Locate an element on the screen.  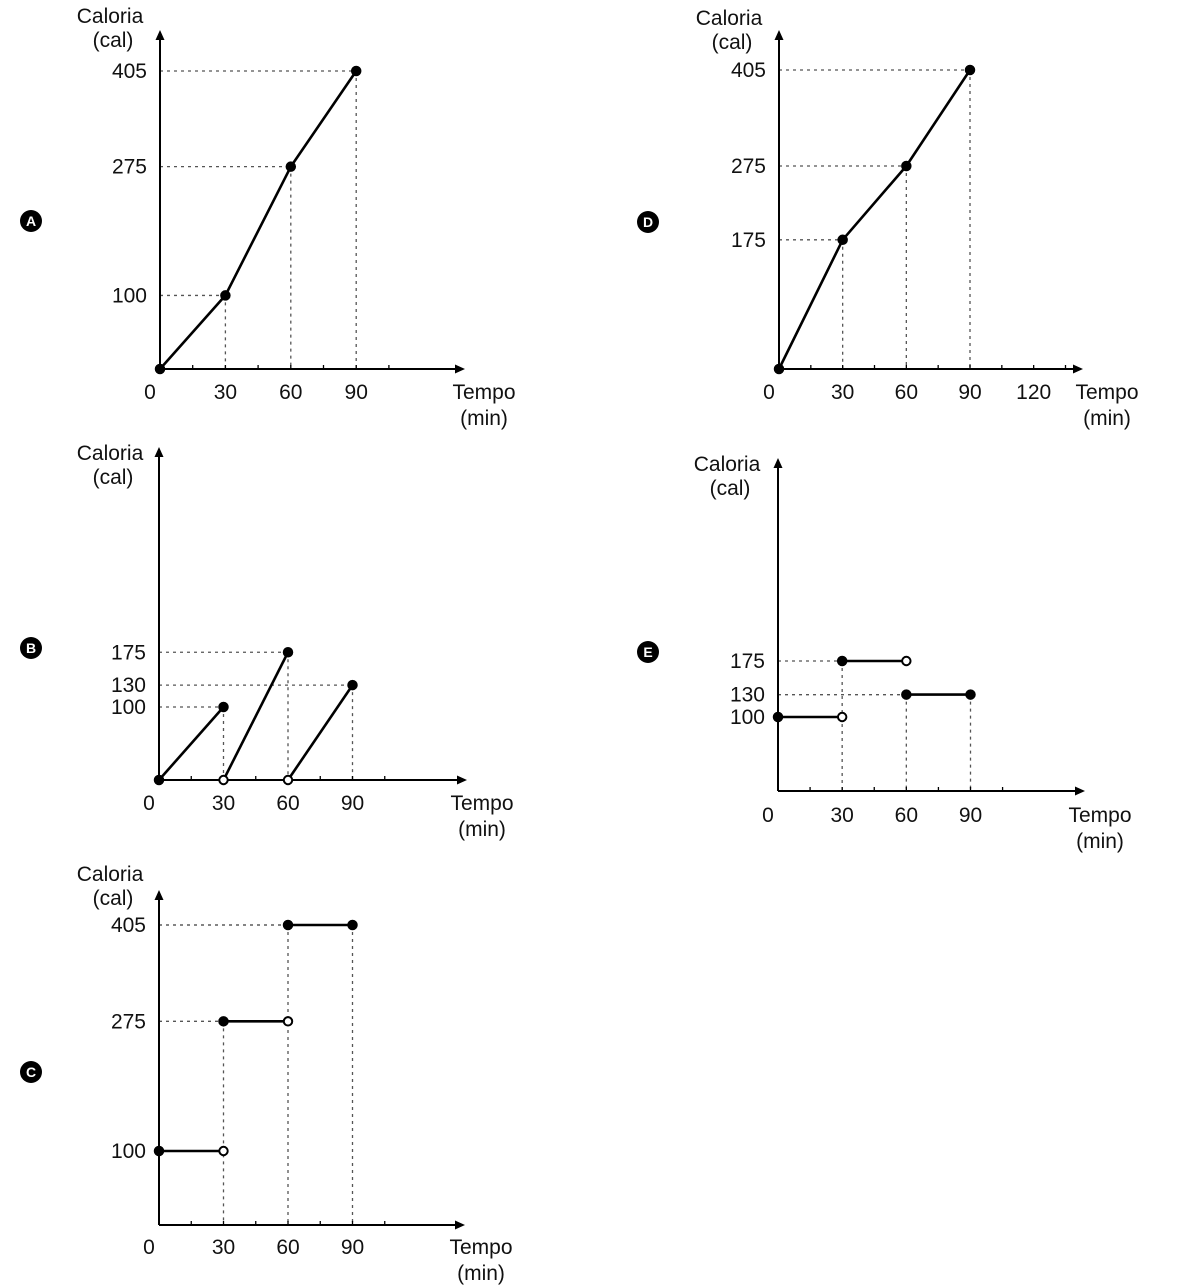
x-axis-arrow-d is located at coordinates (1078, 369).